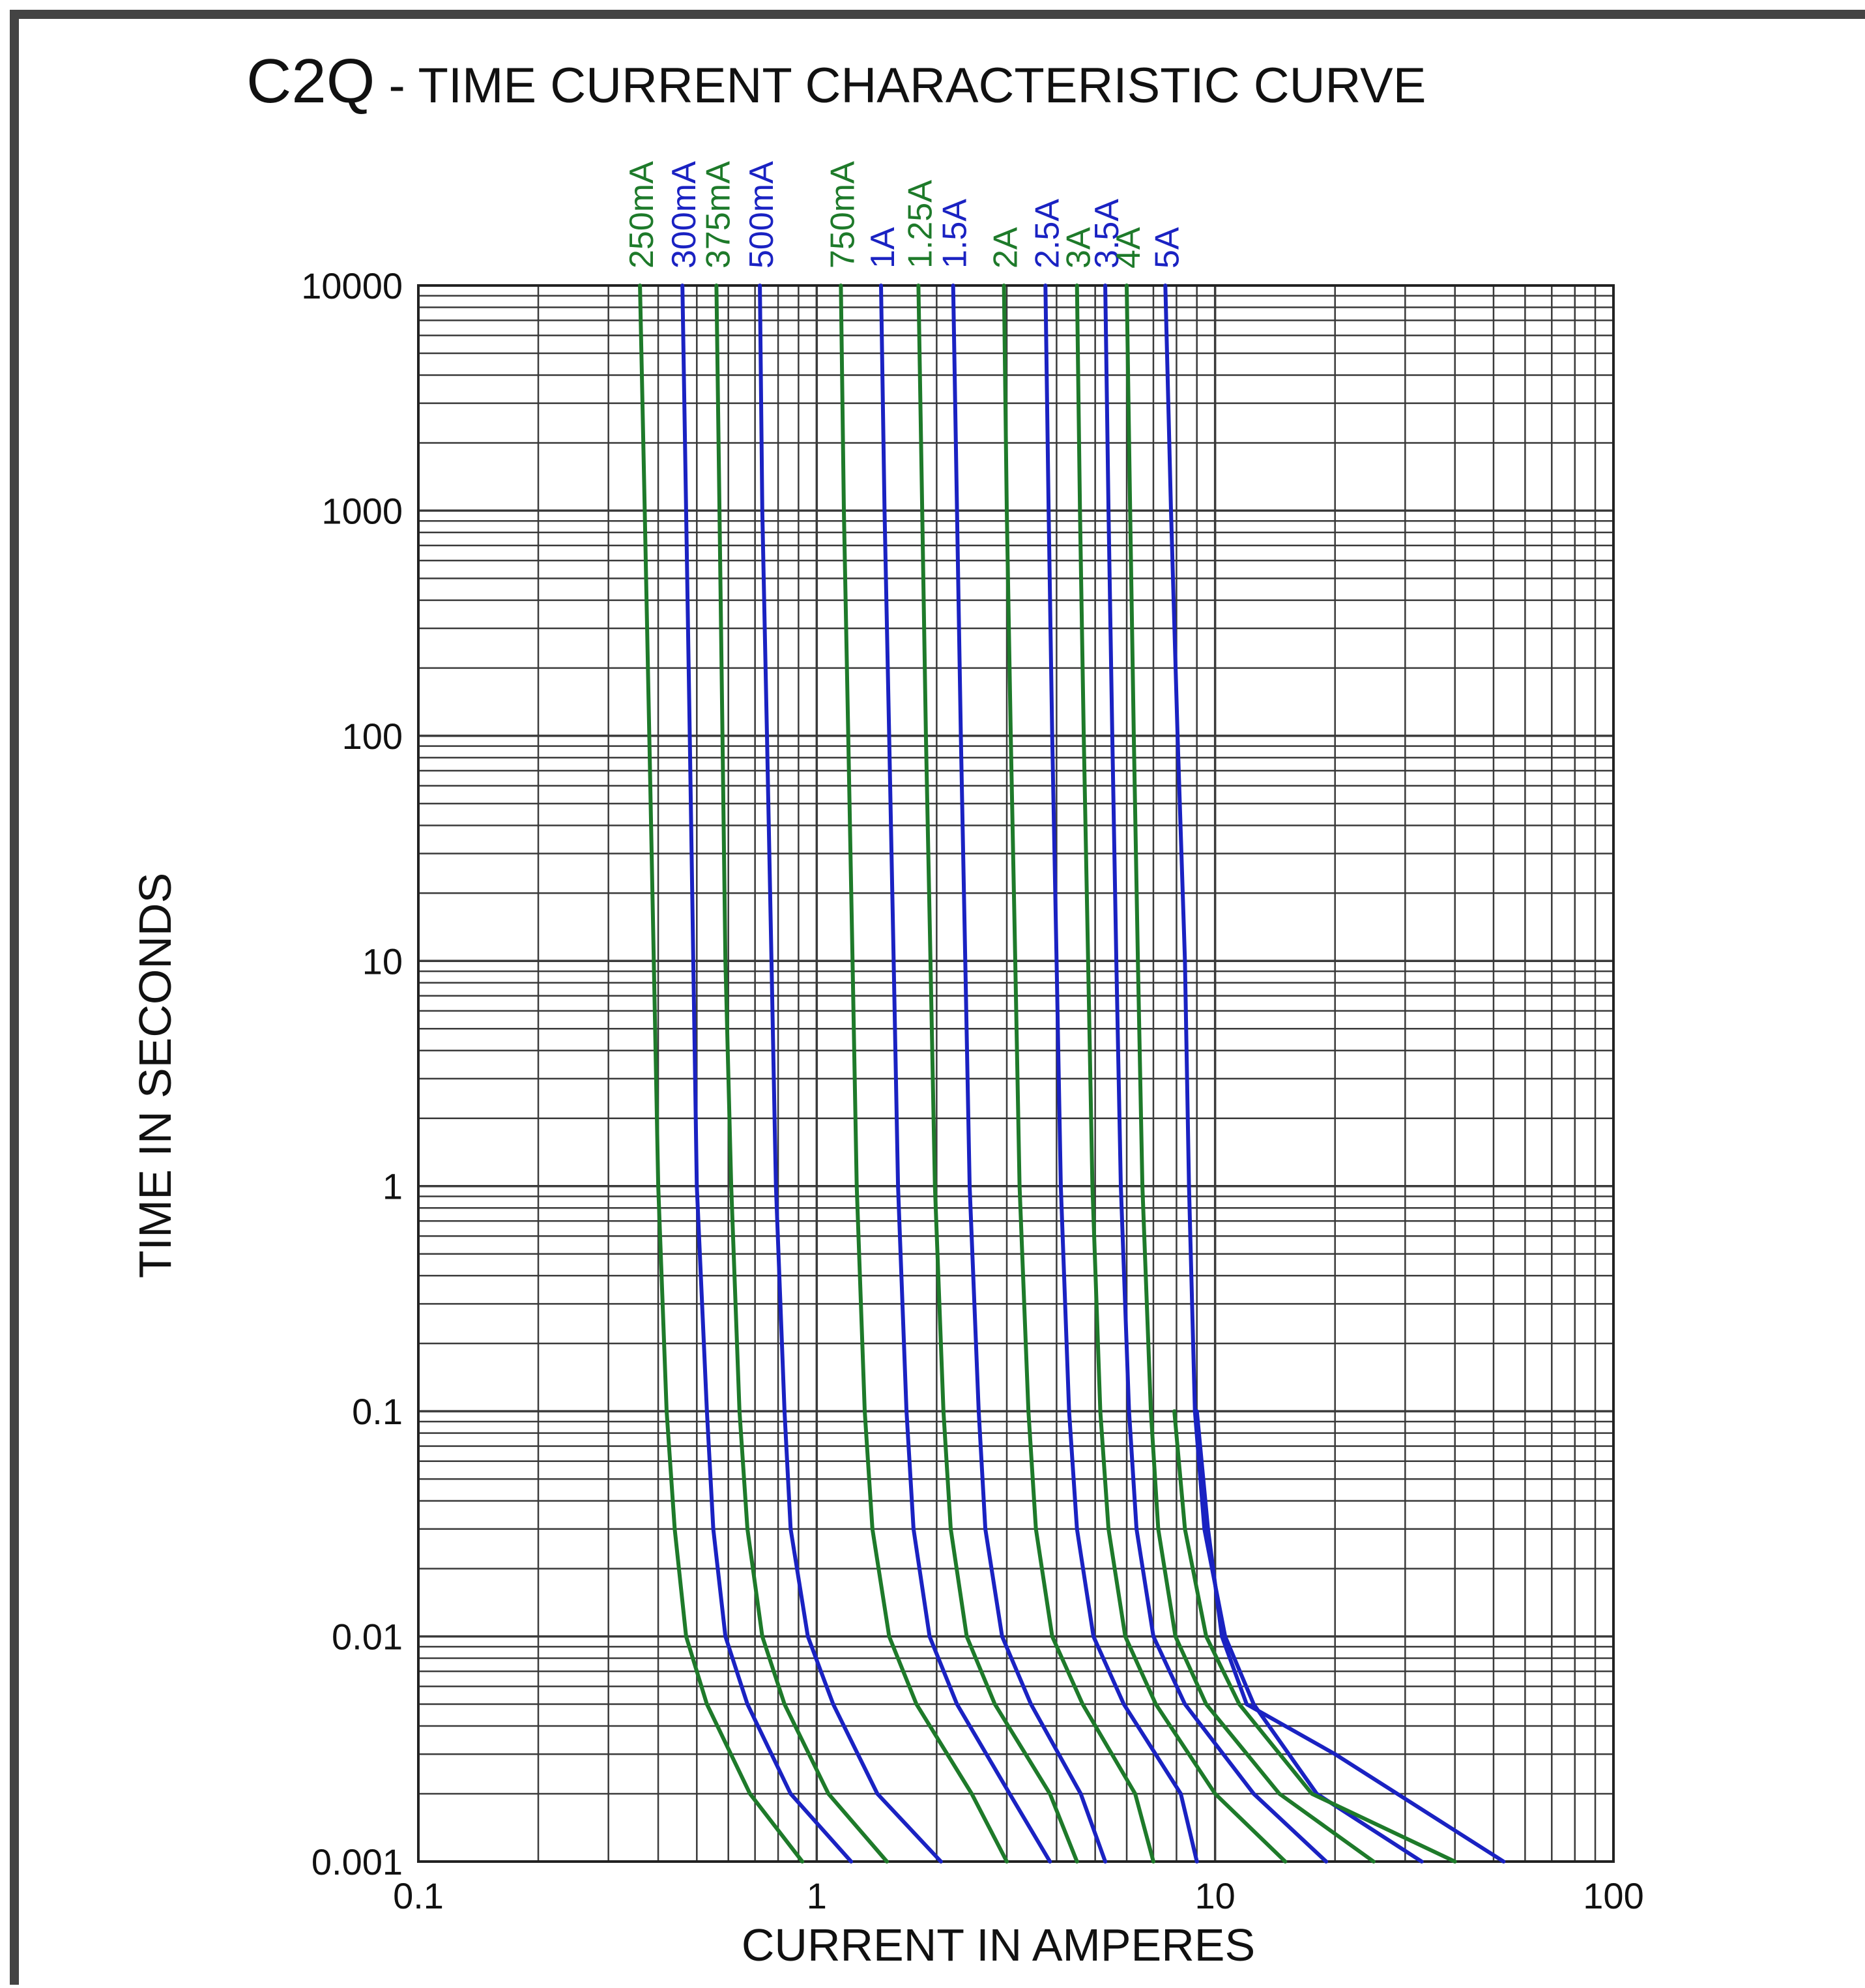 The image size is (1865, 1988). I want to click on y-tick-label: 10, so click(383, 961).